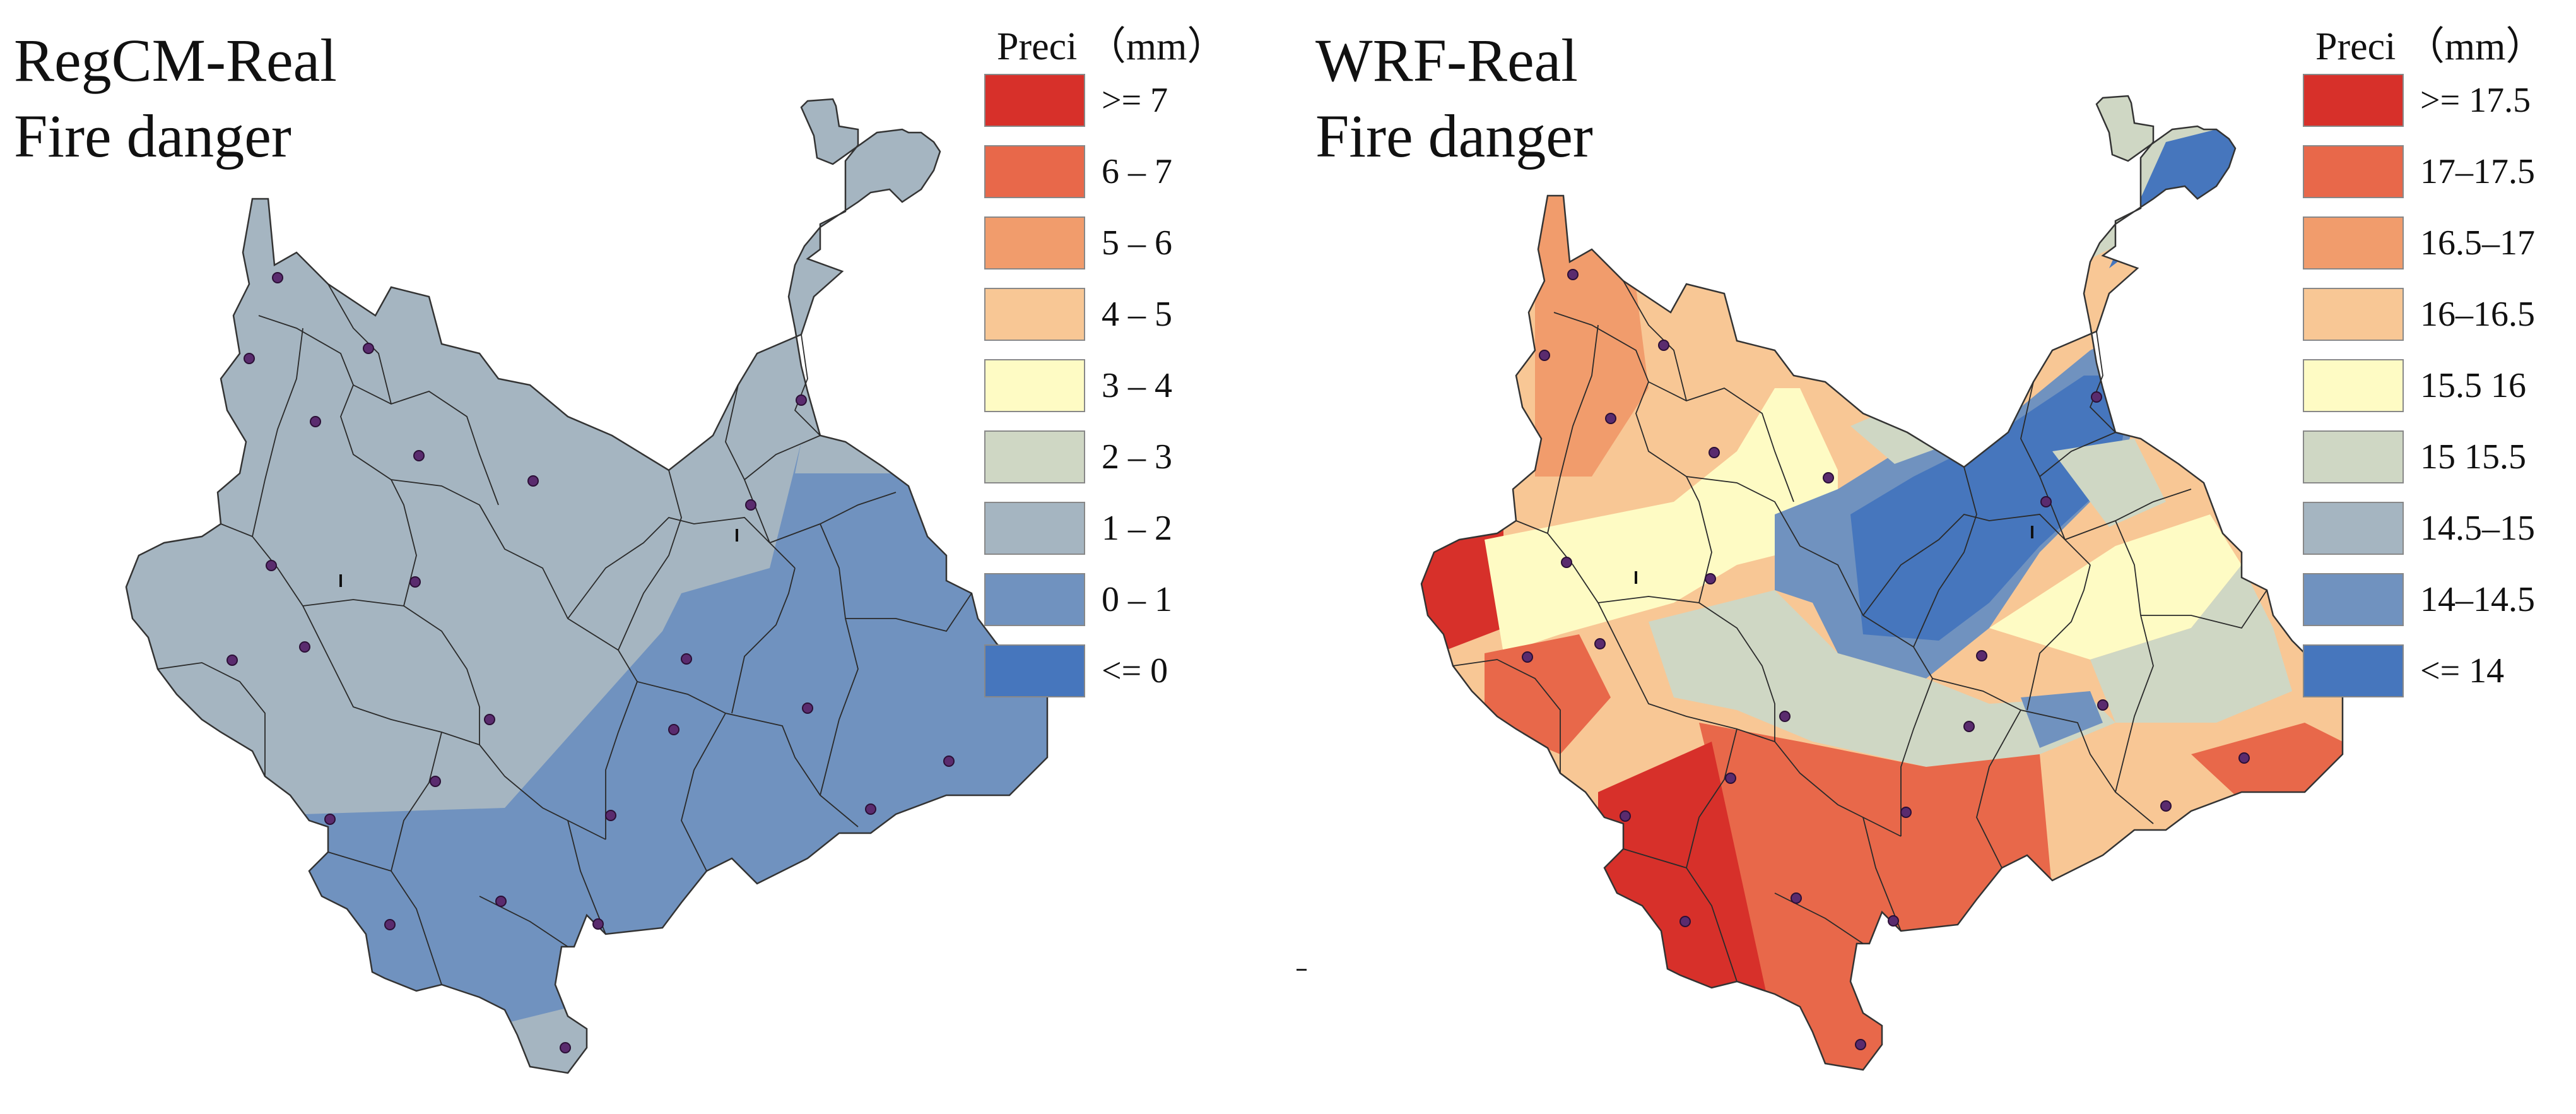  What do you see at coordinates (1446, 60) in the screenshot?
I see `right-title-line1: WRF-Real` at bounding box center [1446, 60].